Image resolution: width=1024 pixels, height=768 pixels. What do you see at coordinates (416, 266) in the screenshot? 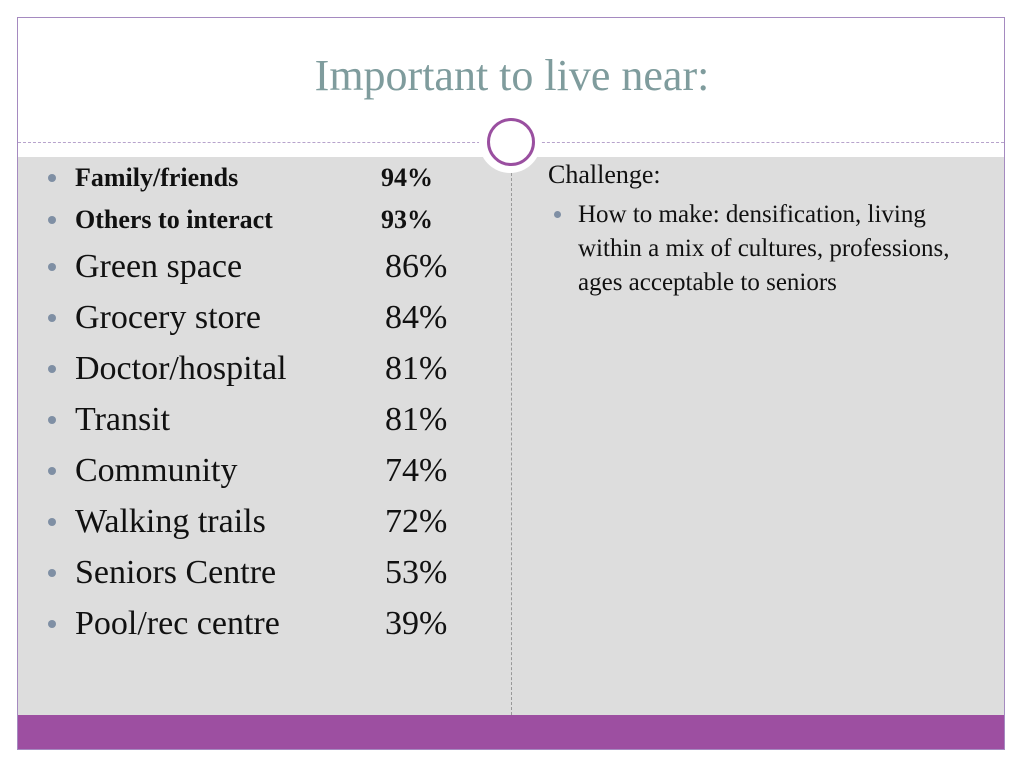
I see `item-percent: 86%` at bounding box center [416, 266].